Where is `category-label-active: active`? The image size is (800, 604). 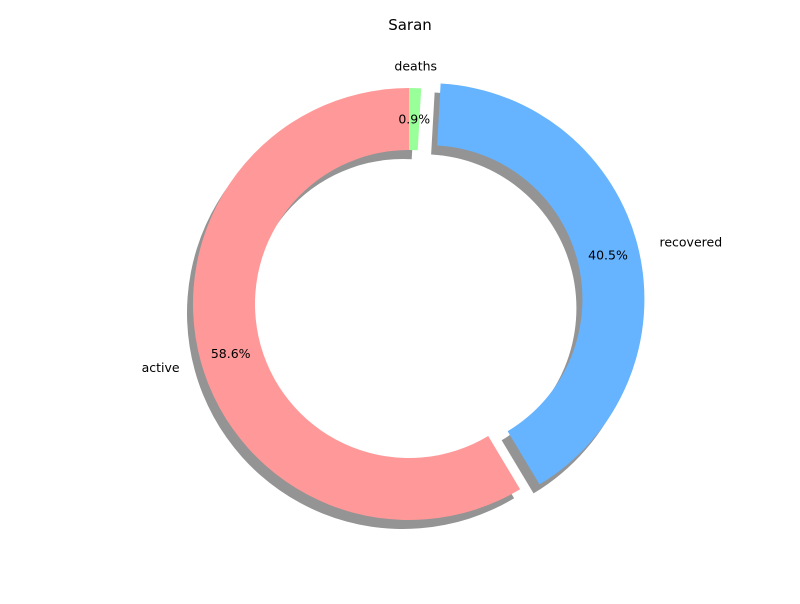 category-label-active: active is located at coordinates (161, 367).